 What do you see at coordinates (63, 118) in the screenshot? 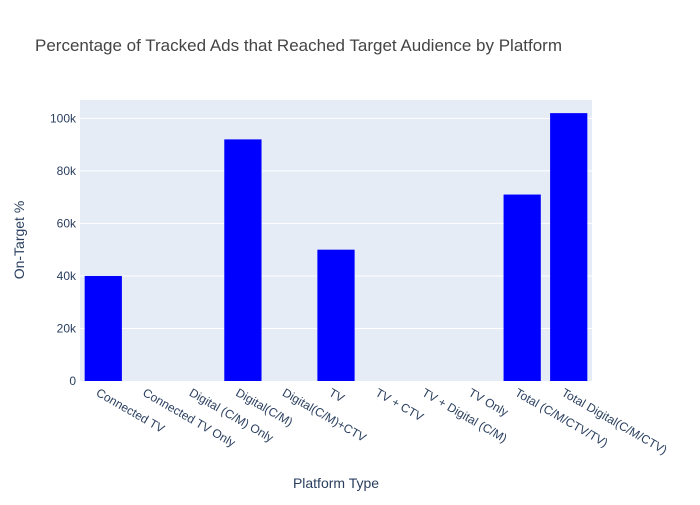
I see `y-tick-label: 100k` at bounding box center [63, 118].